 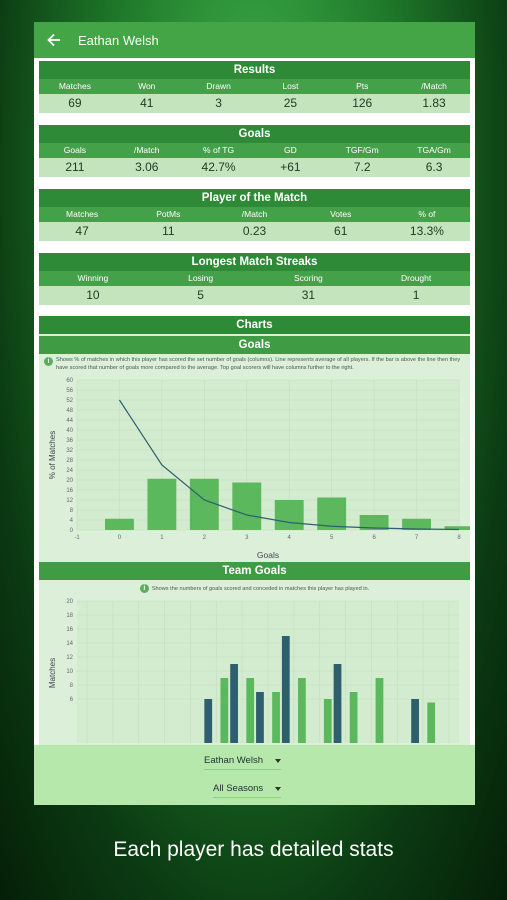 What do you see at coordinates (233, 760) in the screenshot?
I see `player-dropdown-value: Eathan Welsh` at bounding box center [233, 760].